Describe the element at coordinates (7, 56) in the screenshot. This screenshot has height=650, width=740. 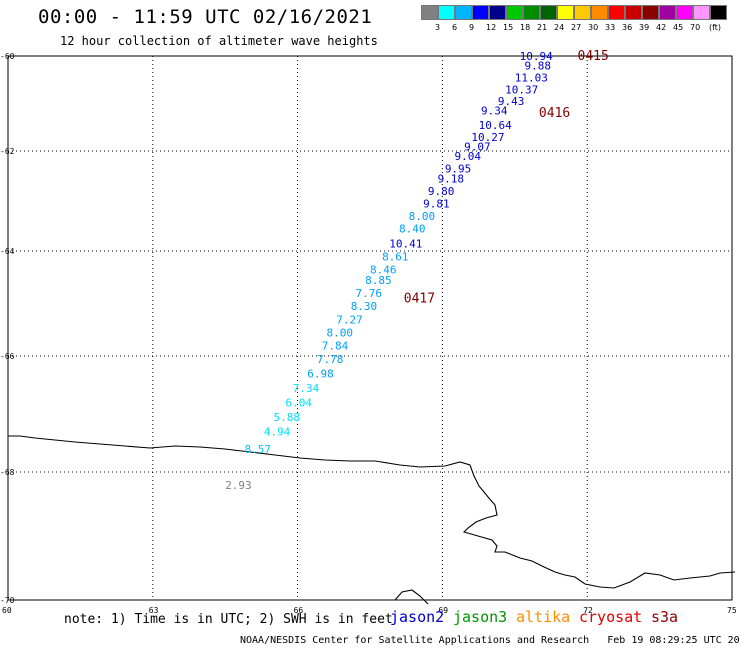
I see `lat-label: -60` at that location.